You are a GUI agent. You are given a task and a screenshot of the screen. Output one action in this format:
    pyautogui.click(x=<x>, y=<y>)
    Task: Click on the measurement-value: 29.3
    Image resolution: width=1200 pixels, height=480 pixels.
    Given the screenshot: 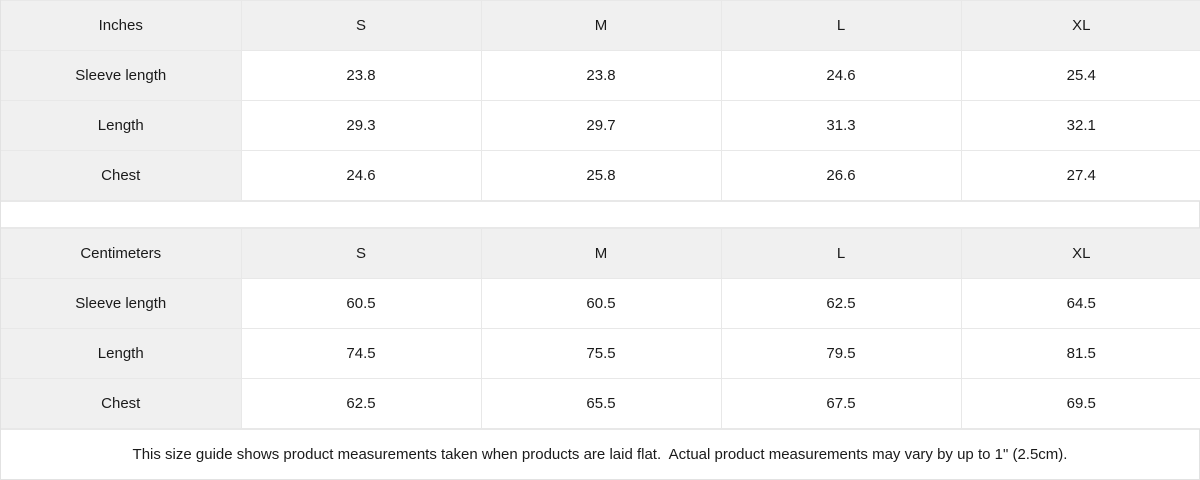 What is the action you would take?
    pyautogui.click(x=361, y=125)
    